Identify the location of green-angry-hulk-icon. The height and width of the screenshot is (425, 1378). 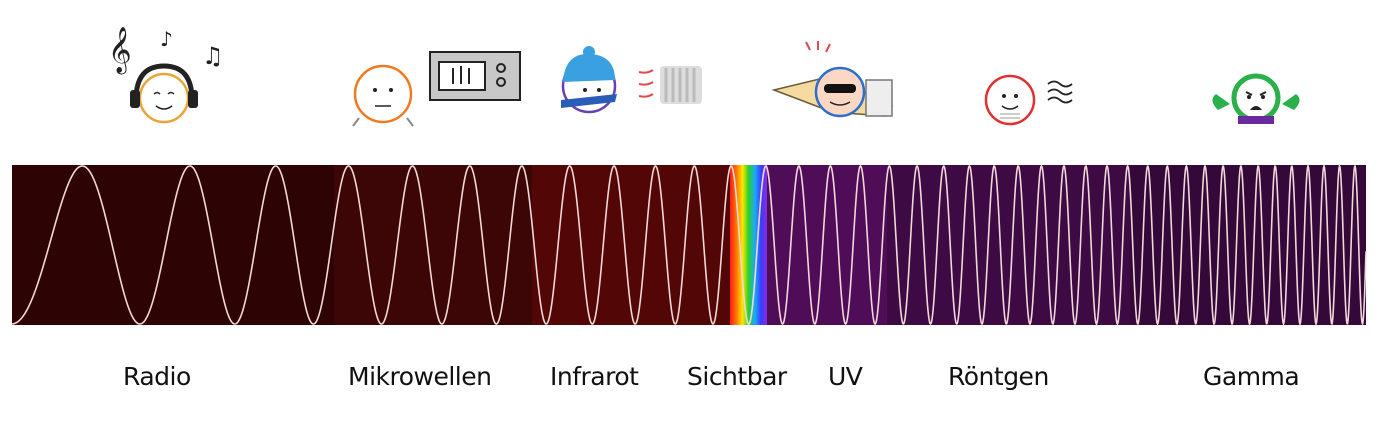
(1256, 98).